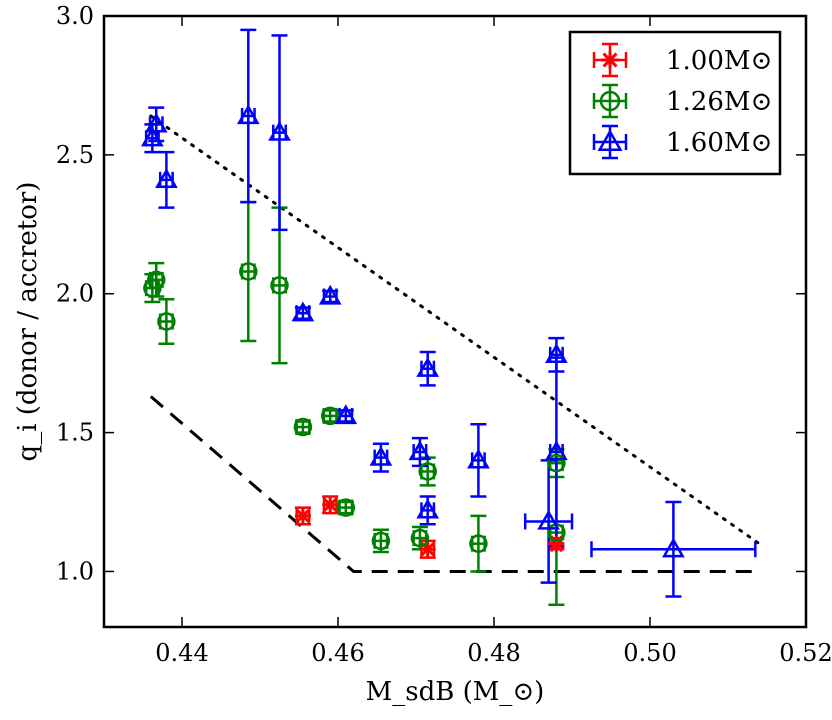  Describe the element at coordinates (75, 16) in the screenshot. I see `y-tick-label: 3.0` at that location.